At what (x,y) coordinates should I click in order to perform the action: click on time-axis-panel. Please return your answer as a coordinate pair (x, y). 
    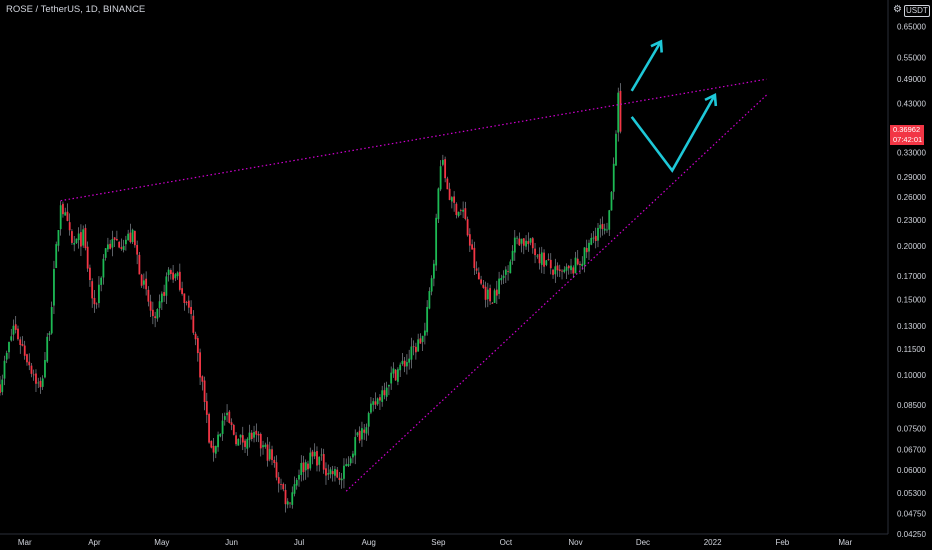
    Looking at the image, I should click on (466, 542).